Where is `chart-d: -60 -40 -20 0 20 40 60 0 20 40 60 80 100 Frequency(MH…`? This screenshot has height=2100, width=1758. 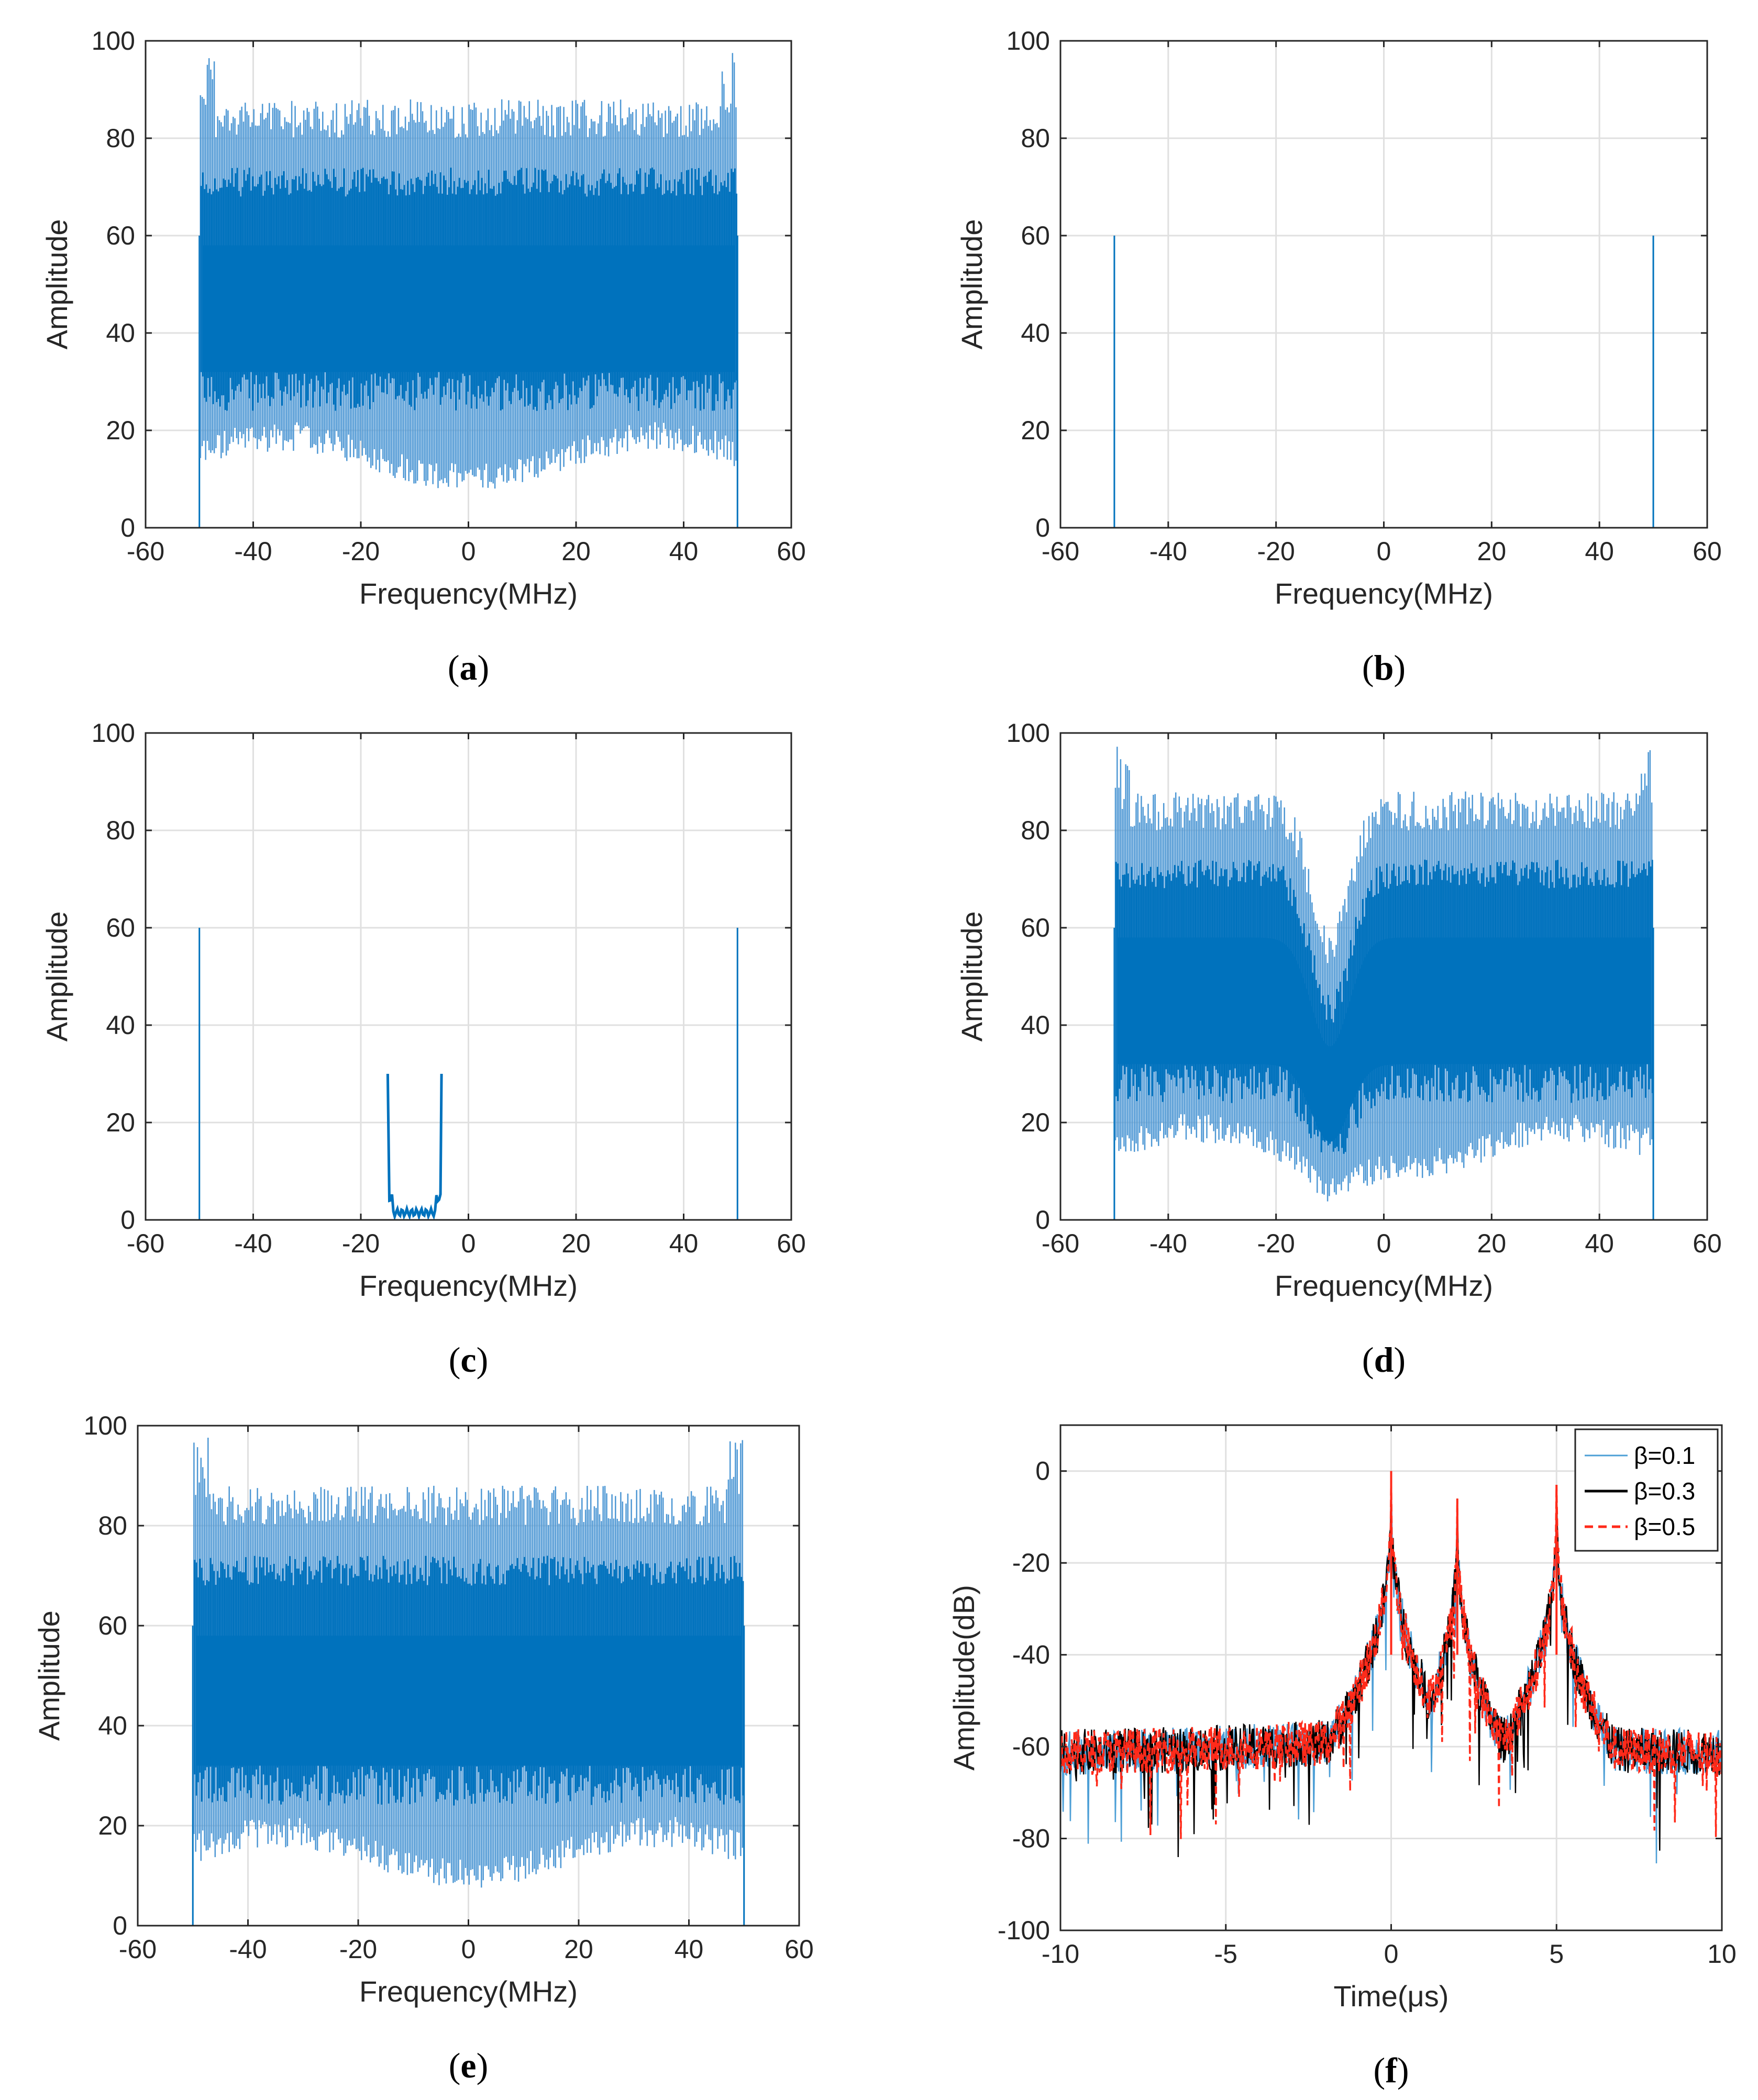
chart-d: -60 -40 -20 0 20 40 60 0 20 40 60 80 100 Frequency(MH… is located at coordinates (1339, 1049).